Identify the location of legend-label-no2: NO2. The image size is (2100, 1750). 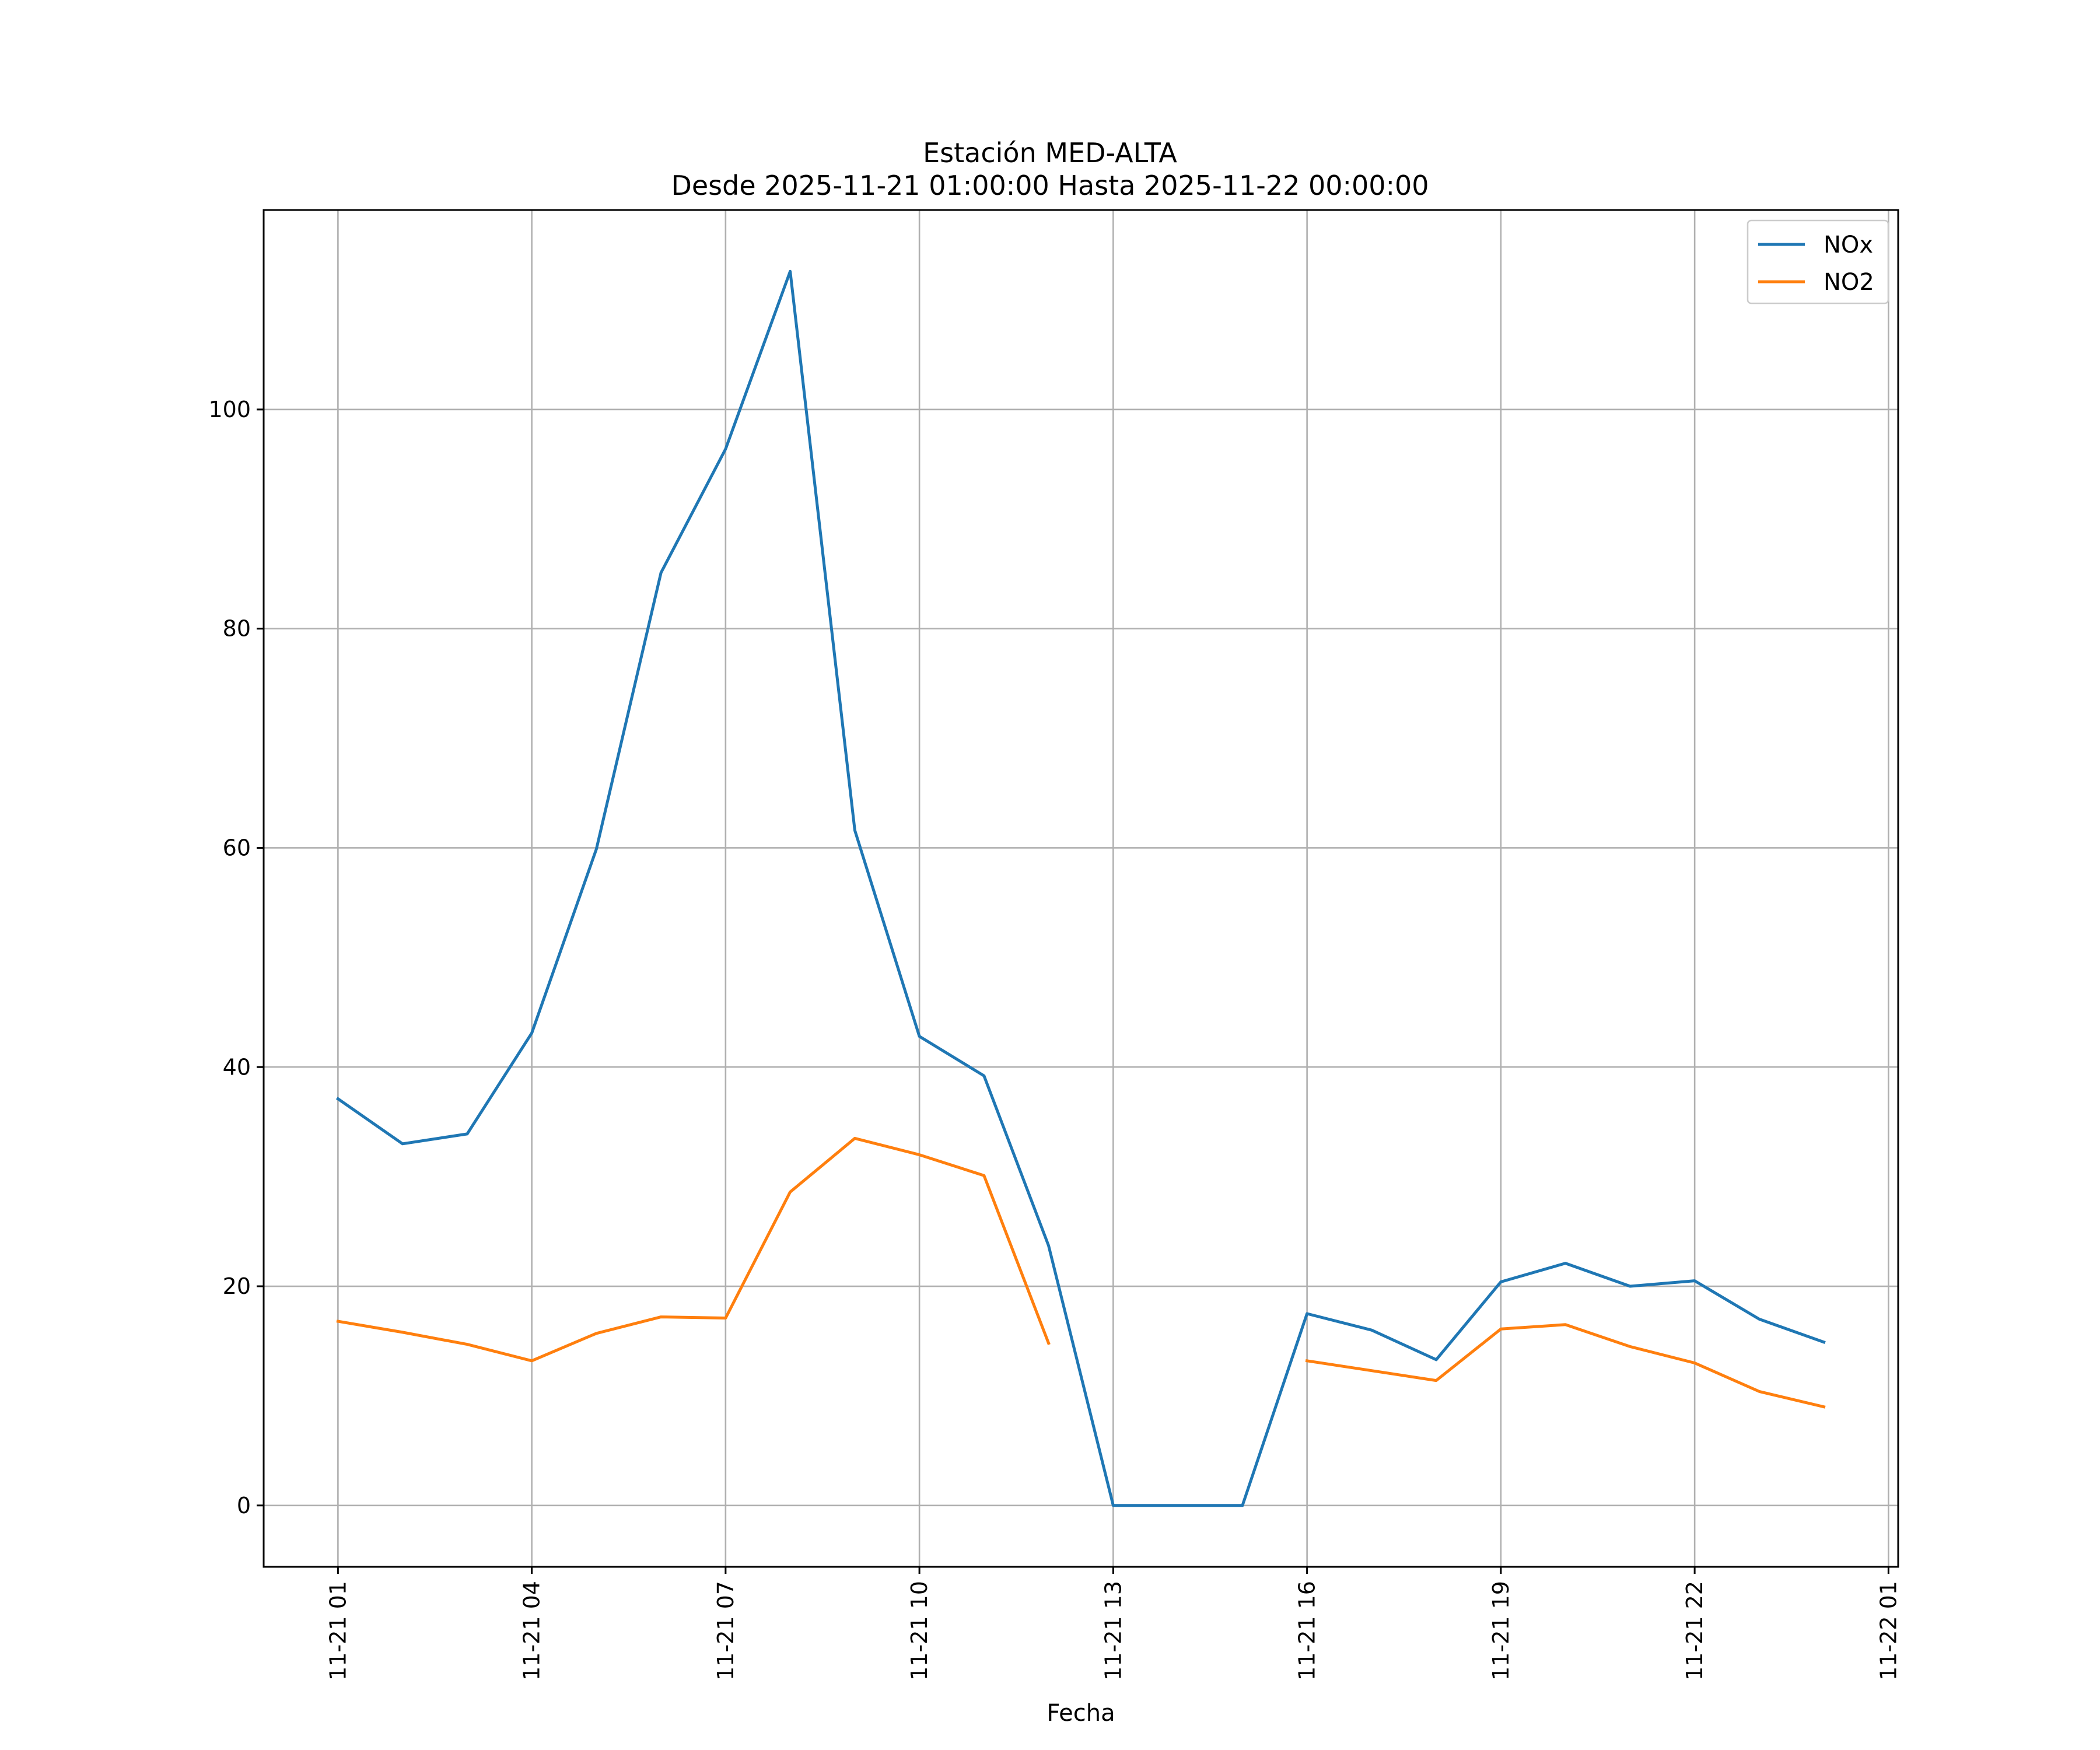
(1849, 282).